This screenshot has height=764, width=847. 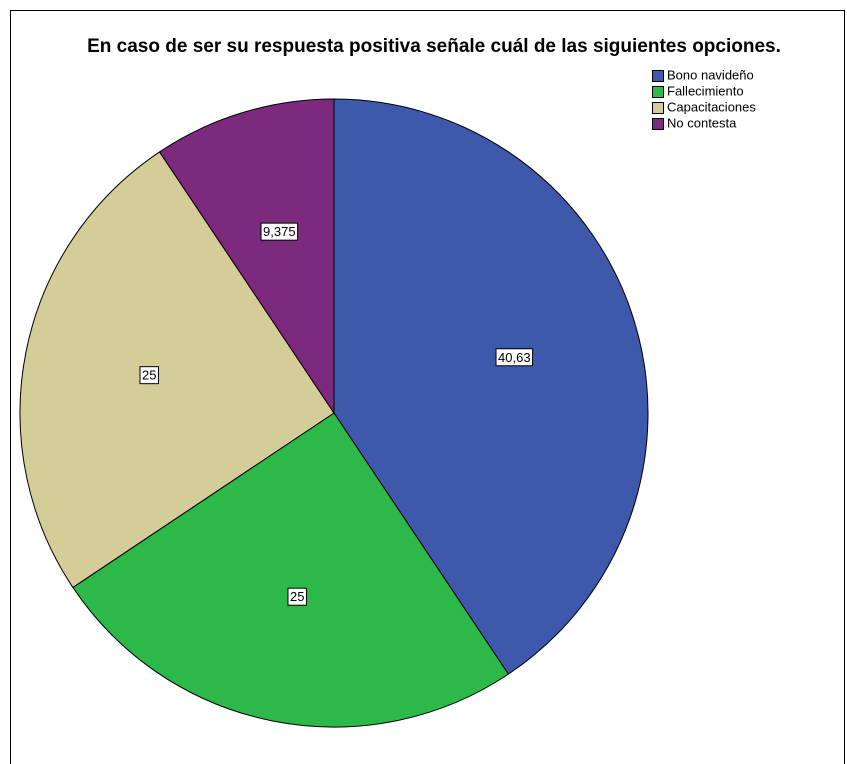 I want to click on legend-label: Bono navideño, so click(x=710, y=74).